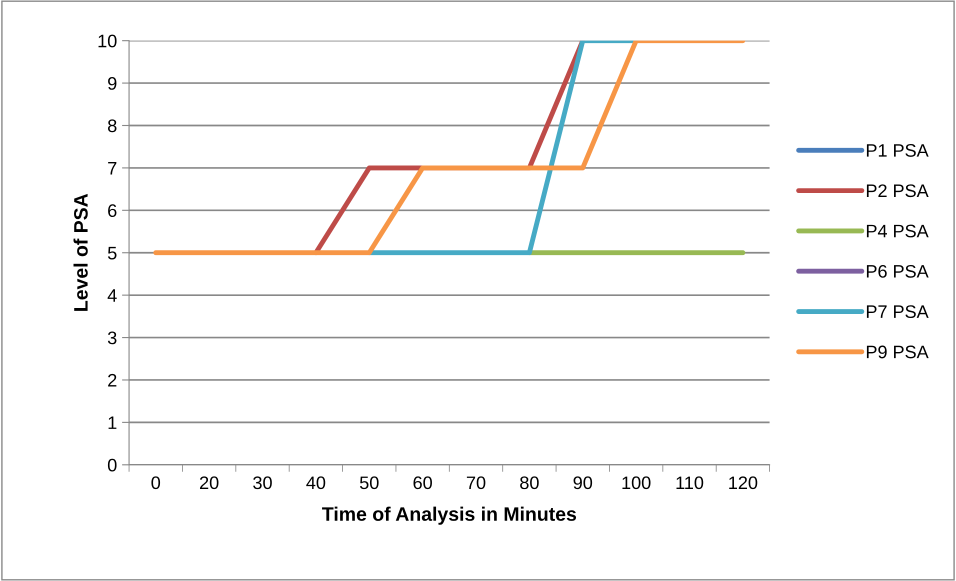 The height and width of the screenshot is (581, 956). Describe the element at coordinates (690, 483) in the screenshot. I see `x-tick-label: 110` at that location.